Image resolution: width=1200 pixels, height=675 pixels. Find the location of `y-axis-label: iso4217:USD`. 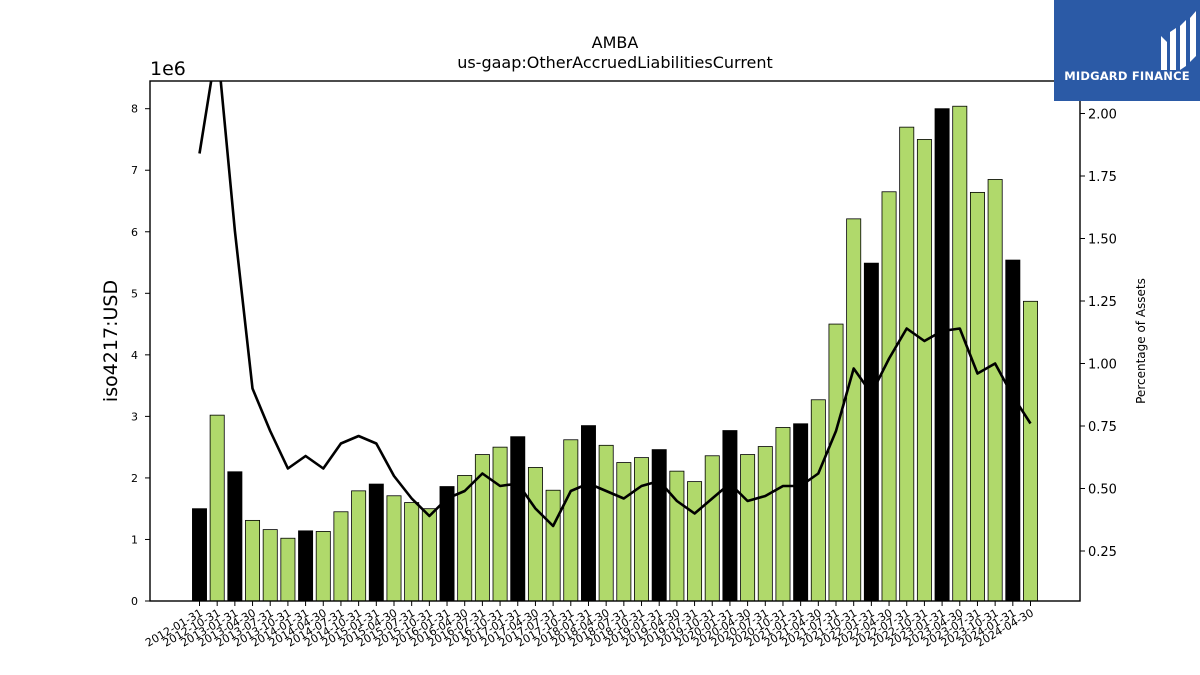

y-axis-label: iso4217:USD is located at coordinates (111, 341).